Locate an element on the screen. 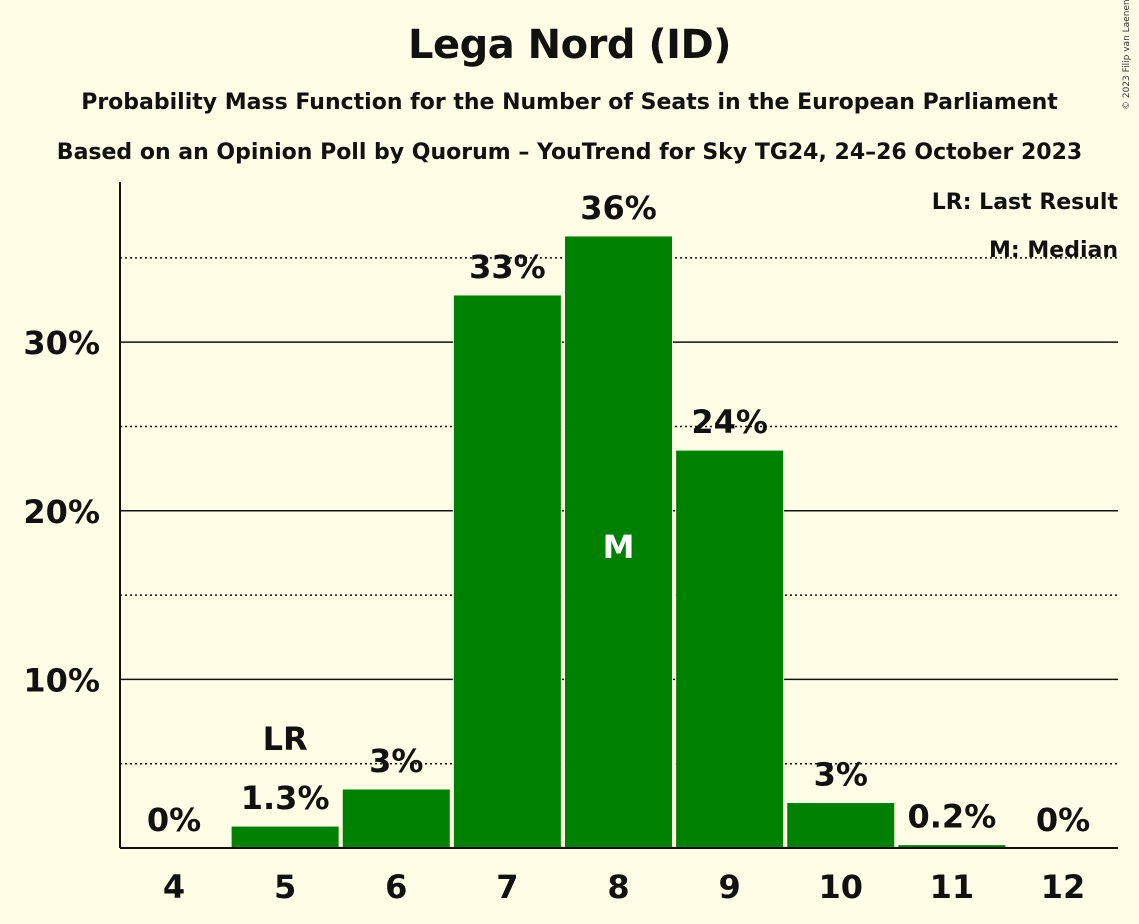 This screenshot has width=1139, height=924. legend-median: M: Median is located at coordinates (1053, 250).